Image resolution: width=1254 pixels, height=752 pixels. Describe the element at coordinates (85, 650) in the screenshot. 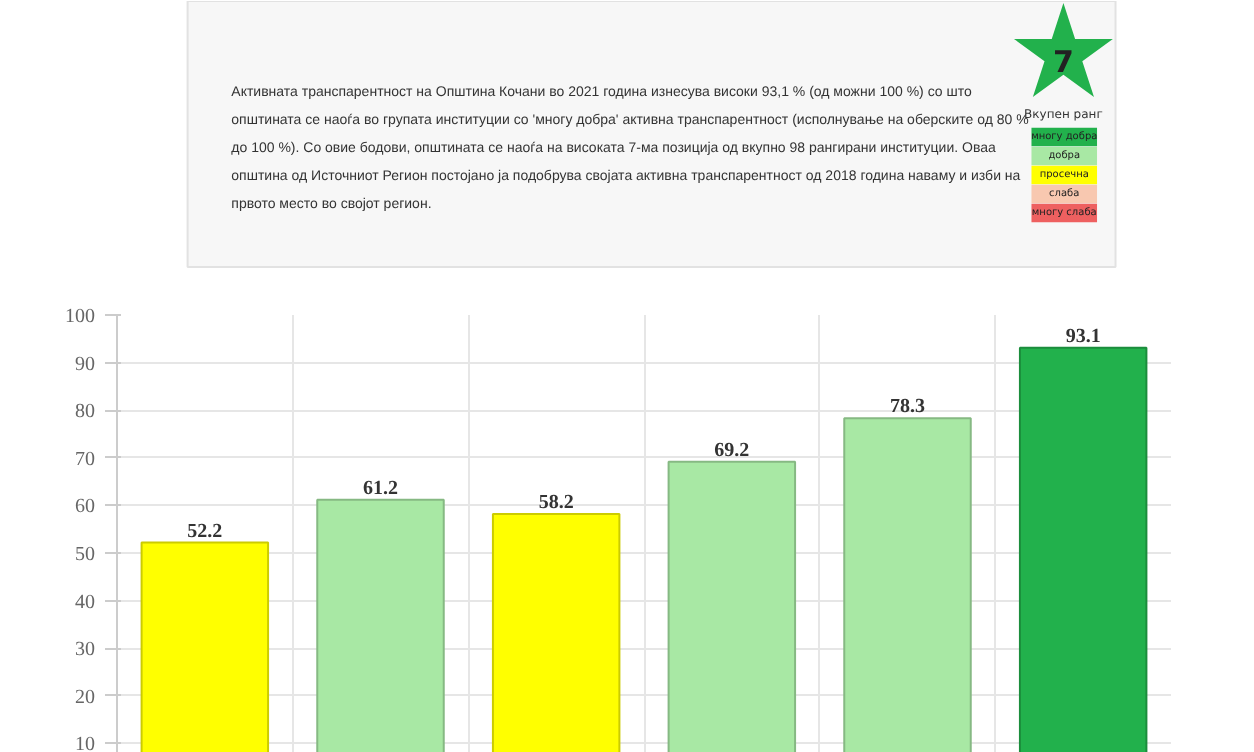

I see `y-tick-label: 30` at that location.